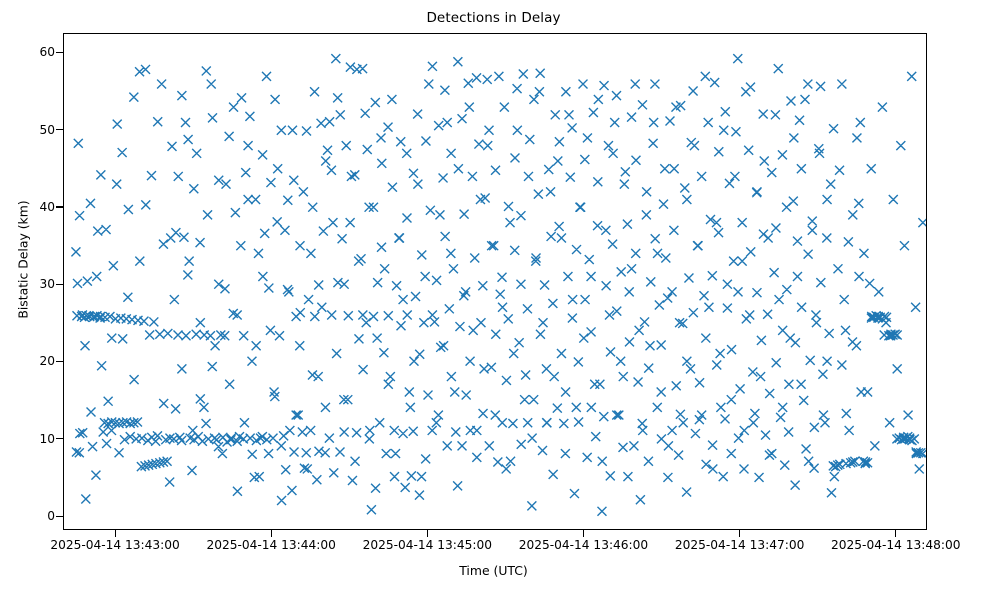 This screenshot has width=987, height=590. Describe the element at coordinates (51, 516) in the screenshot. I see `y-tick-label: 0` at that location.